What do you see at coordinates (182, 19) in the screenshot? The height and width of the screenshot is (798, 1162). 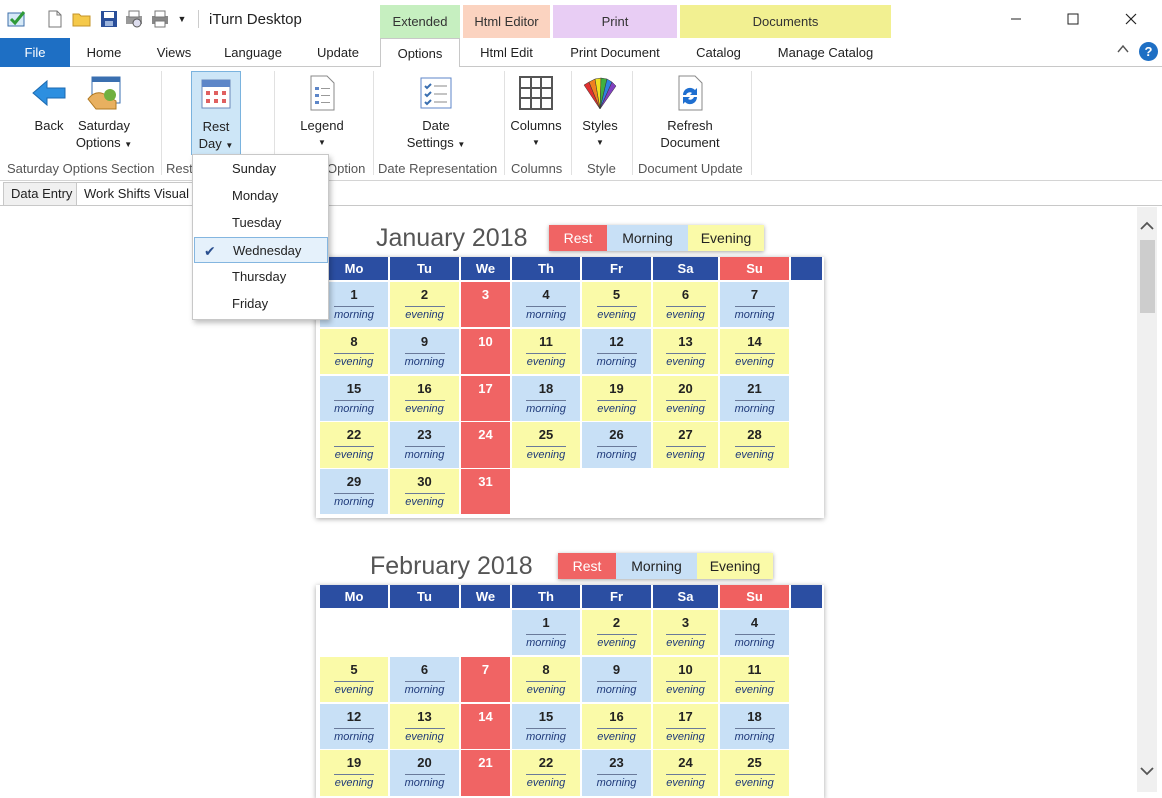 I see `customize-toolbar-icon: ▼` at bounding box center [182, 19].